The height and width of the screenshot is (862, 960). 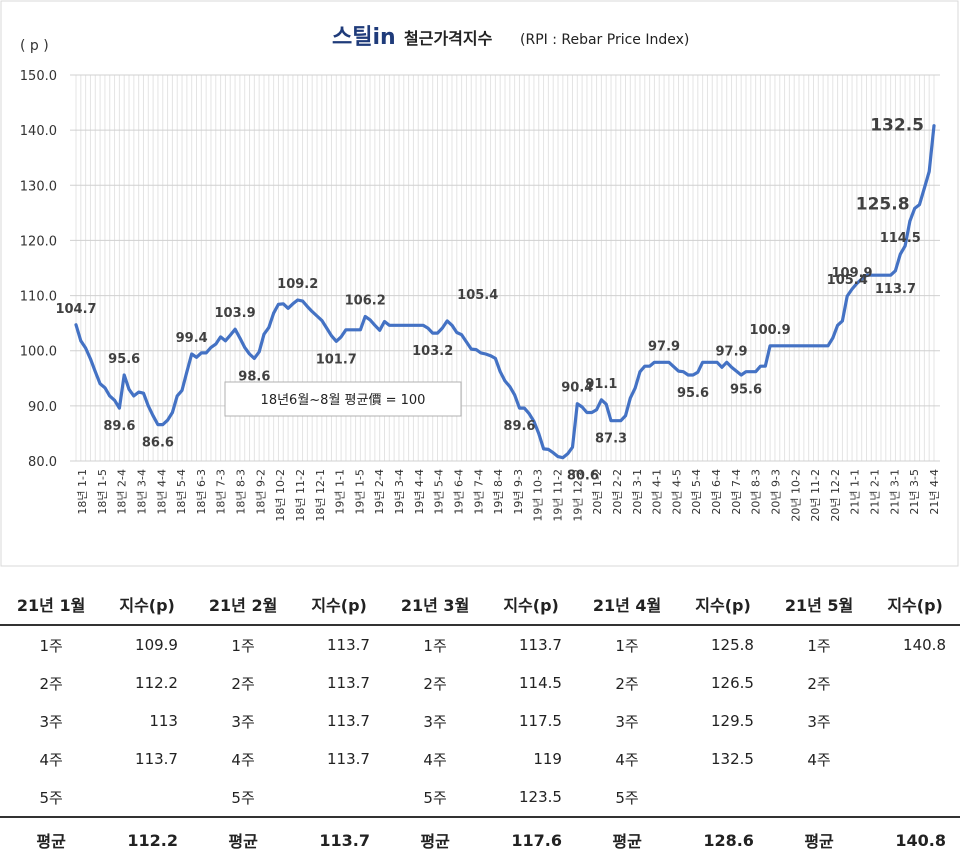 What do you see at coordinates (883, 205) in the screenshot?
I see `data-label: 125.8` at bounding box center [883, 205].